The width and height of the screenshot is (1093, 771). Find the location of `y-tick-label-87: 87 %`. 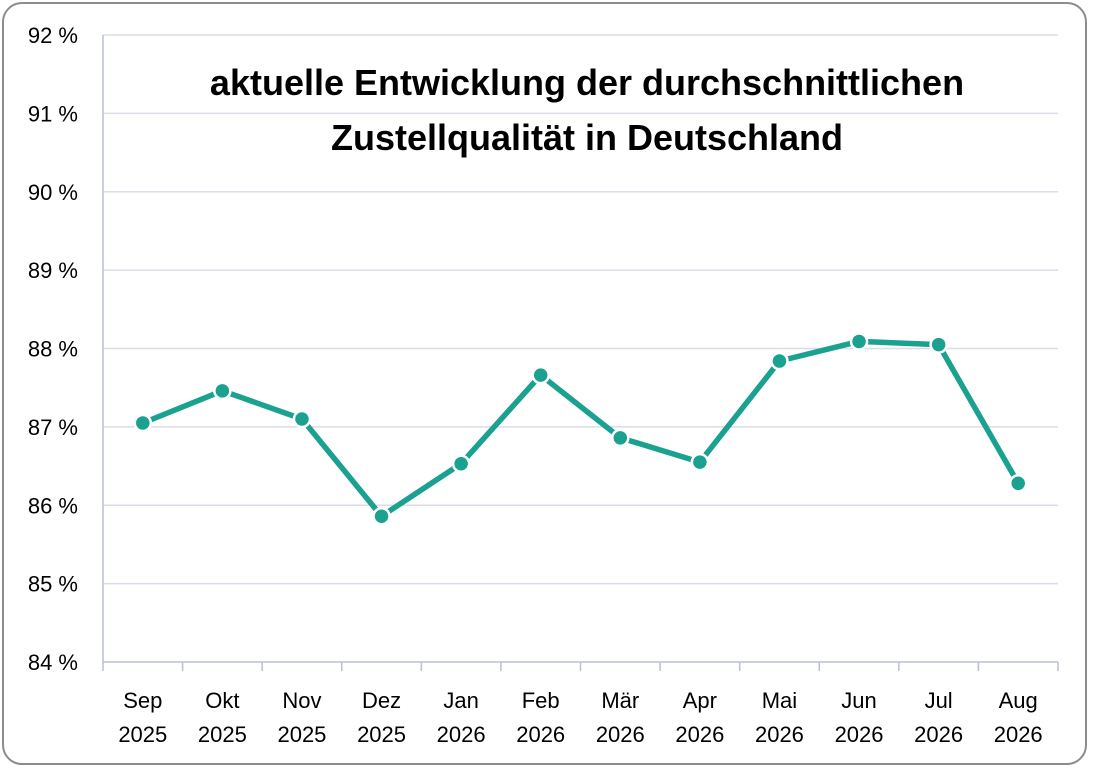

y-tick-label-87: 87 % is located at coordinates (53, 427).